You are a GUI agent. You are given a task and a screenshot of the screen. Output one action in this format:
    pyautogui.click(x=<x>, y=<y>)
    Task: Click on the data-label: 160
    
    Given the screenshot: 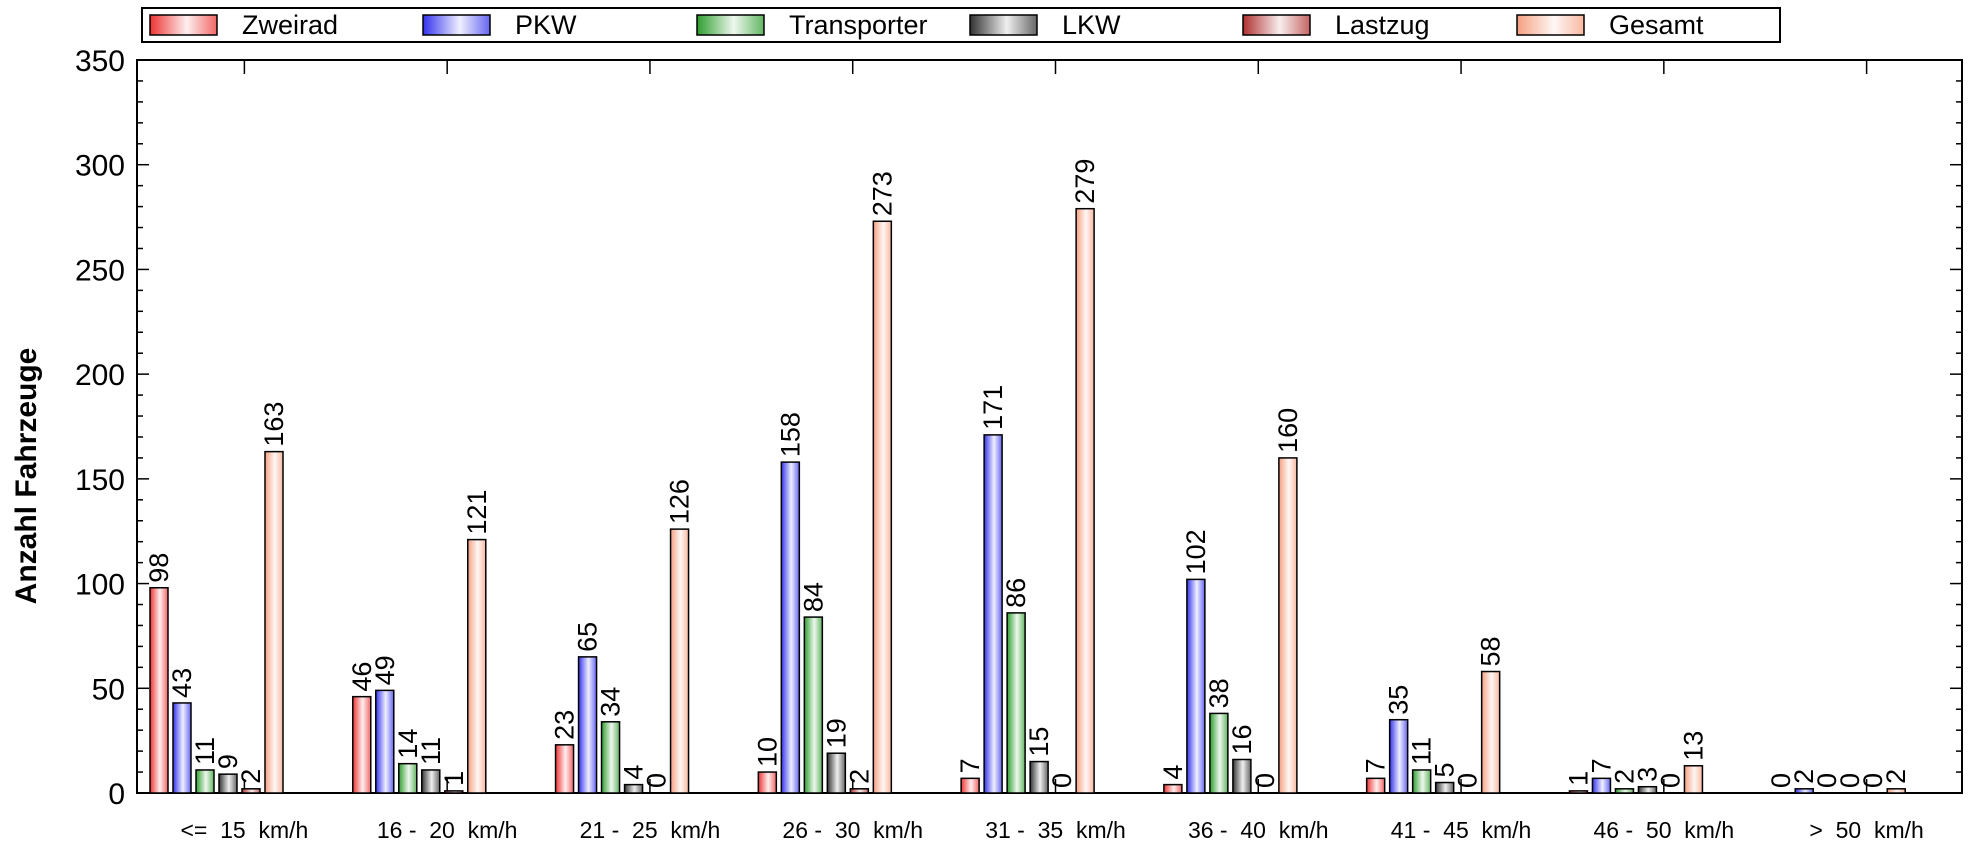 What is the action you would take?
    pyautogui.click(x=1288, y=430)
    